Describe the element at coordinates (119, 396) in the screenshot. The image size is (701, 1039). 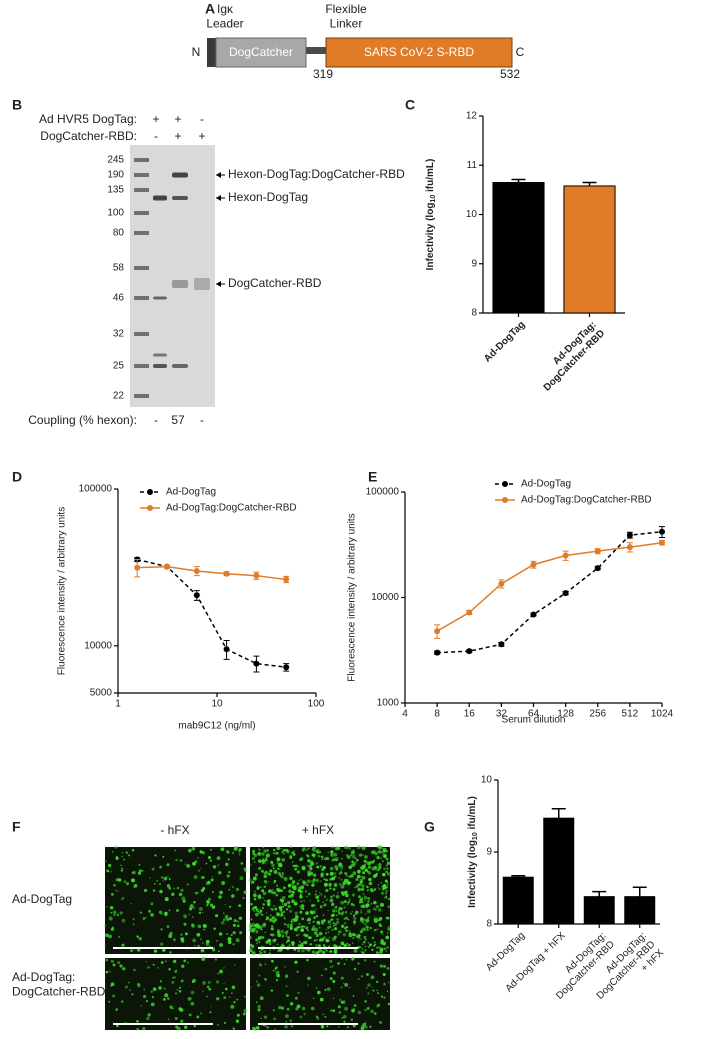
I see `ladder-label: 22` at that location.